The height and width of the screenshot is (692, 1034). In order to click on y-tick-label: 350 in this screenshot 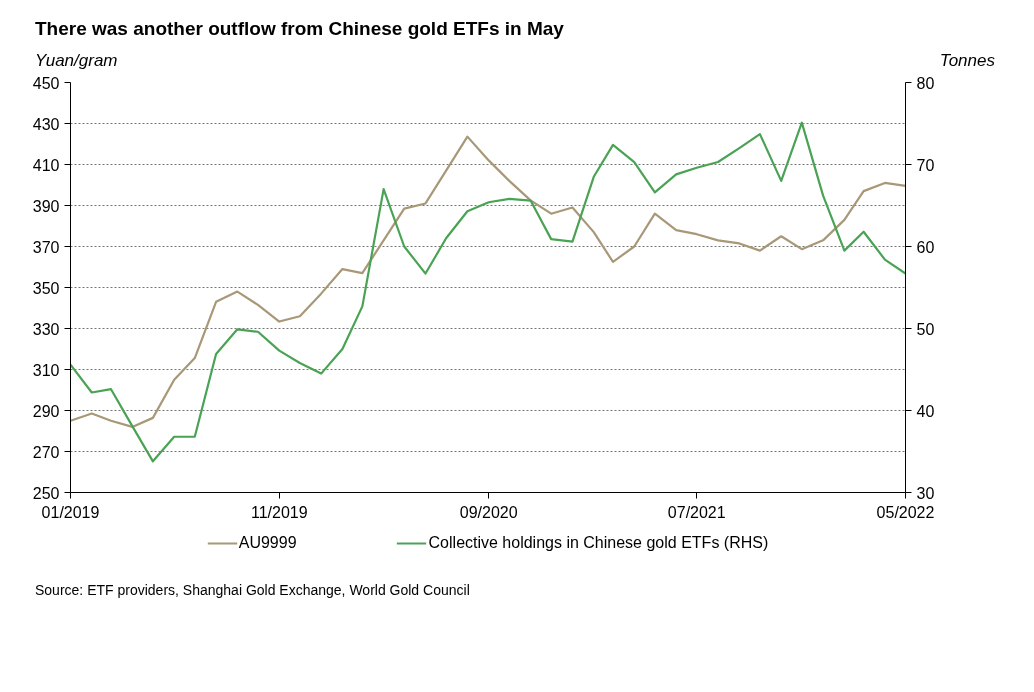, I will do `click(46, 288)`.